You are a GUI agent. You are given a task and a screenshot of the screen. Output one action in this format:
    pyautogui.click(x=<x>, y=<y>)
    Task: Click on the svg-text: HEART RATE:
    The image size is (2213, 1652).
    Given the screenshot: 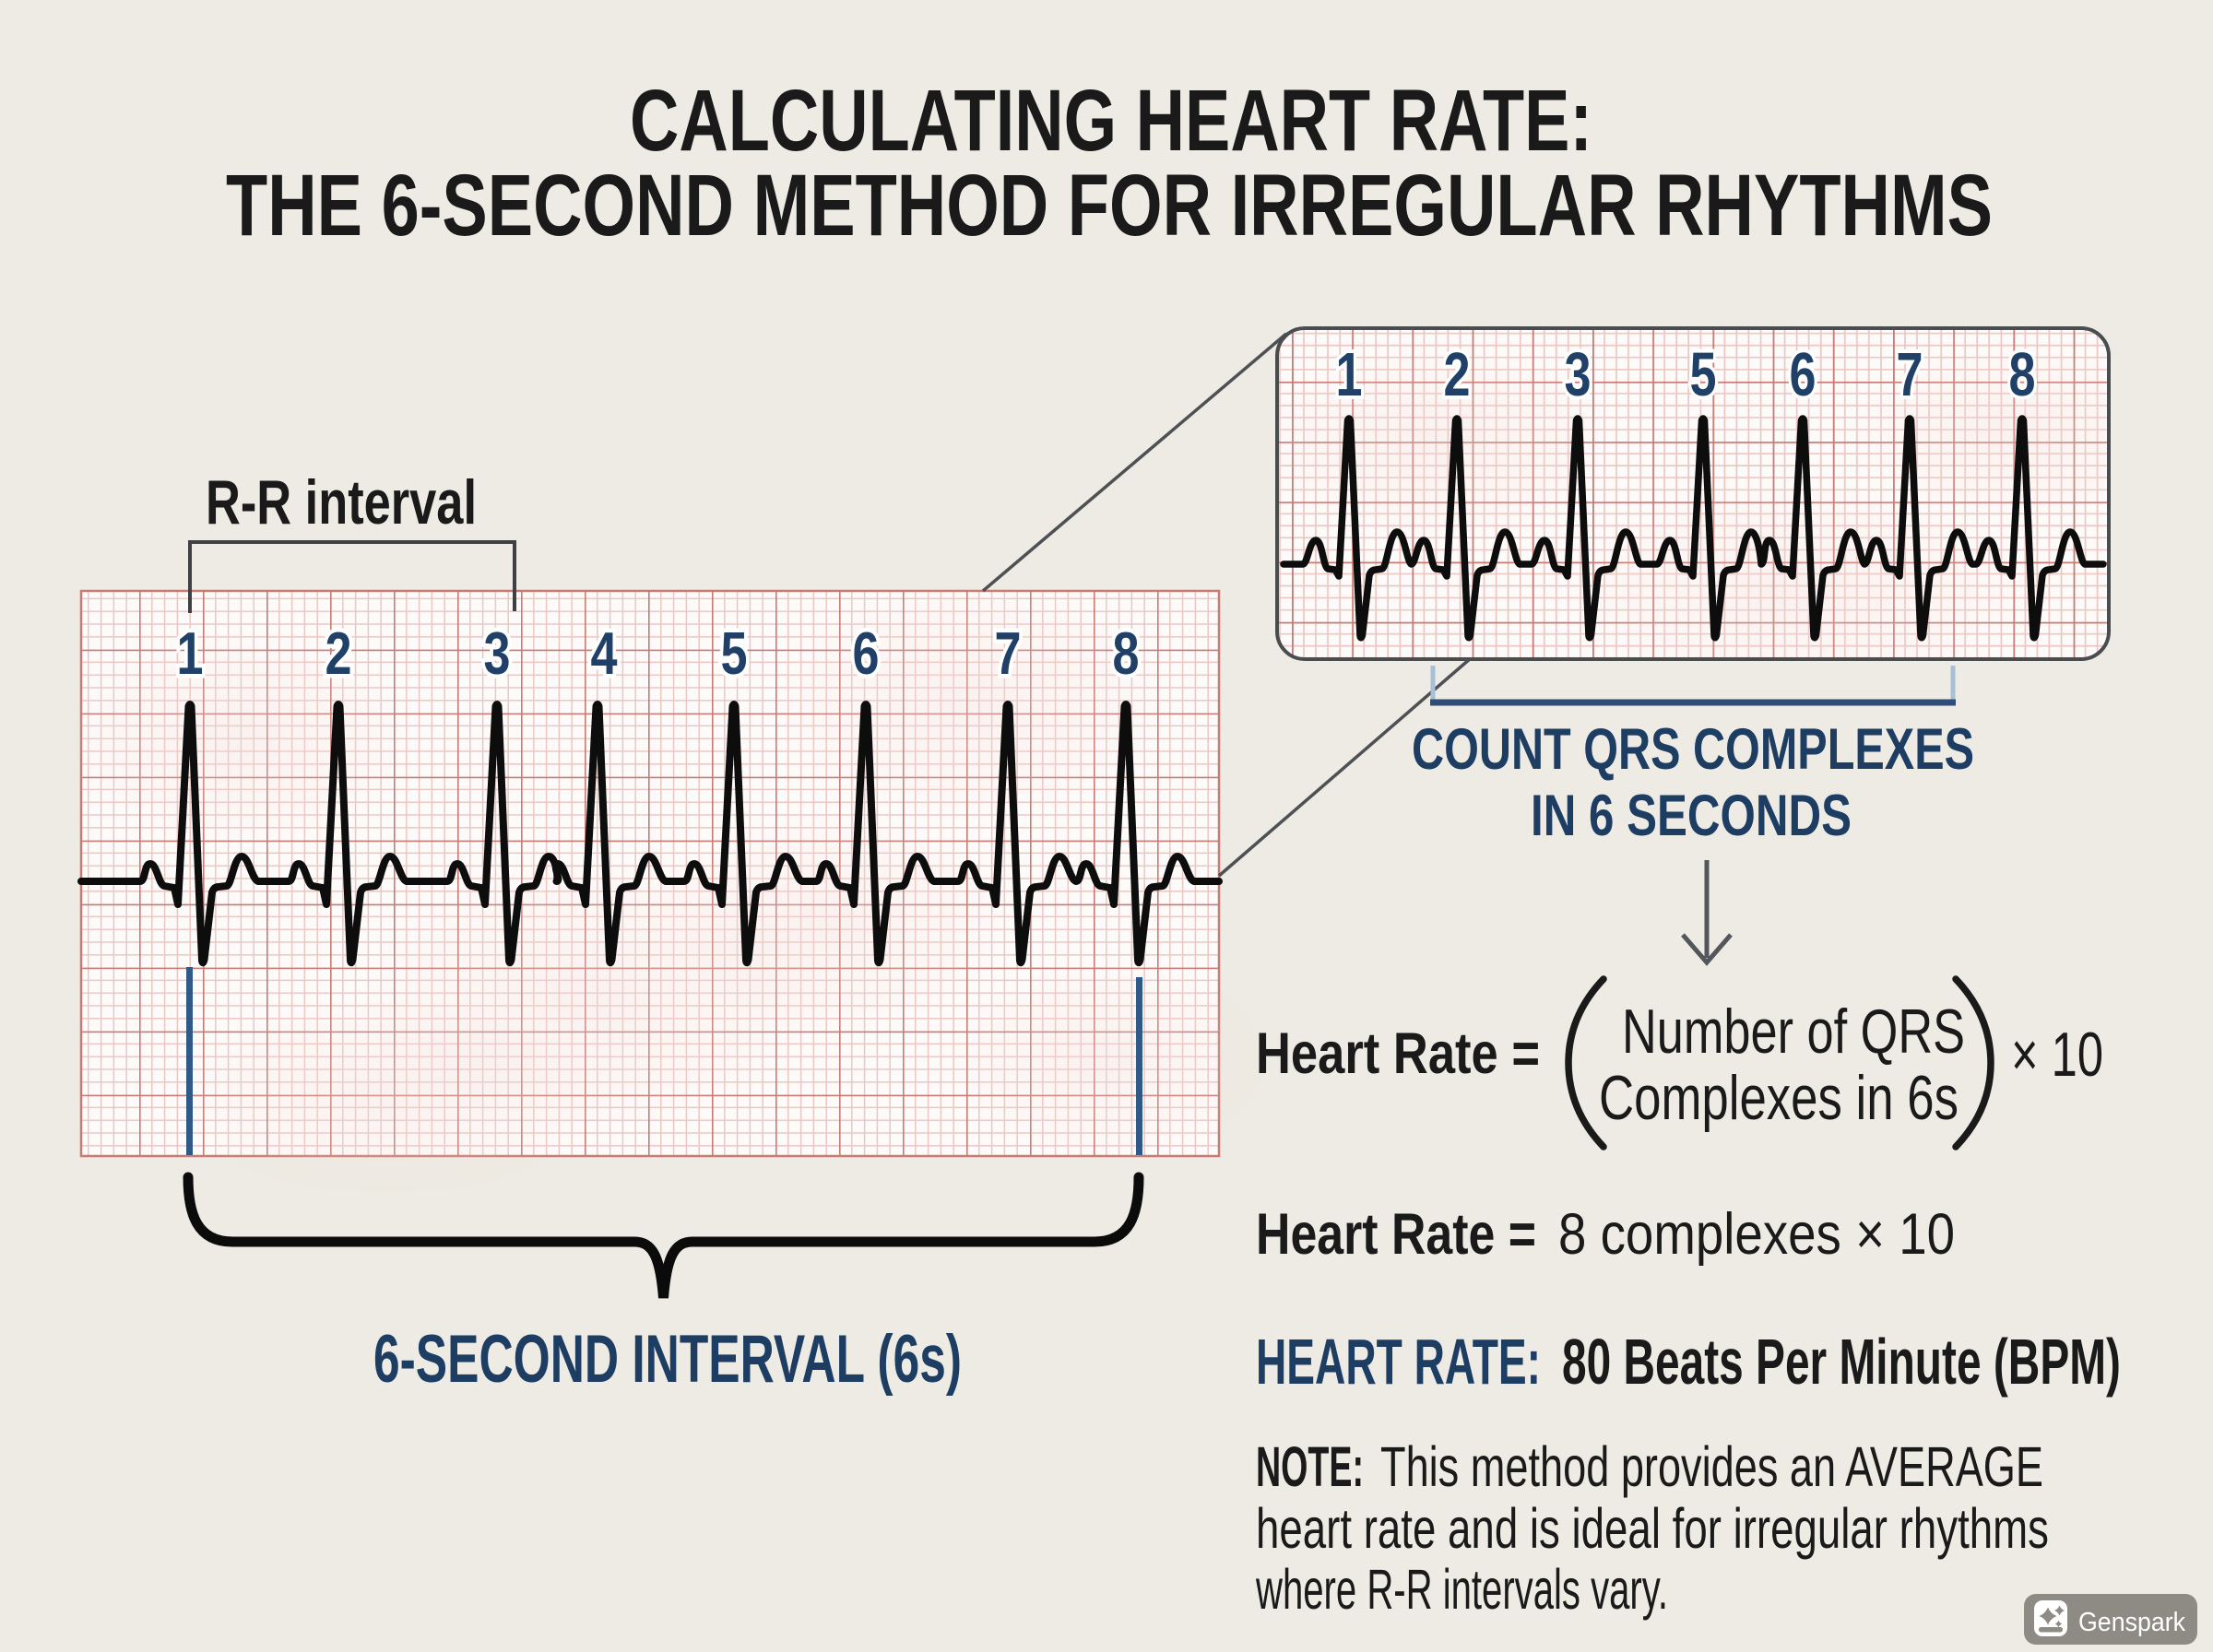 What is the action you would take?
    pyautogui.click(x=1398, y=1362)
    